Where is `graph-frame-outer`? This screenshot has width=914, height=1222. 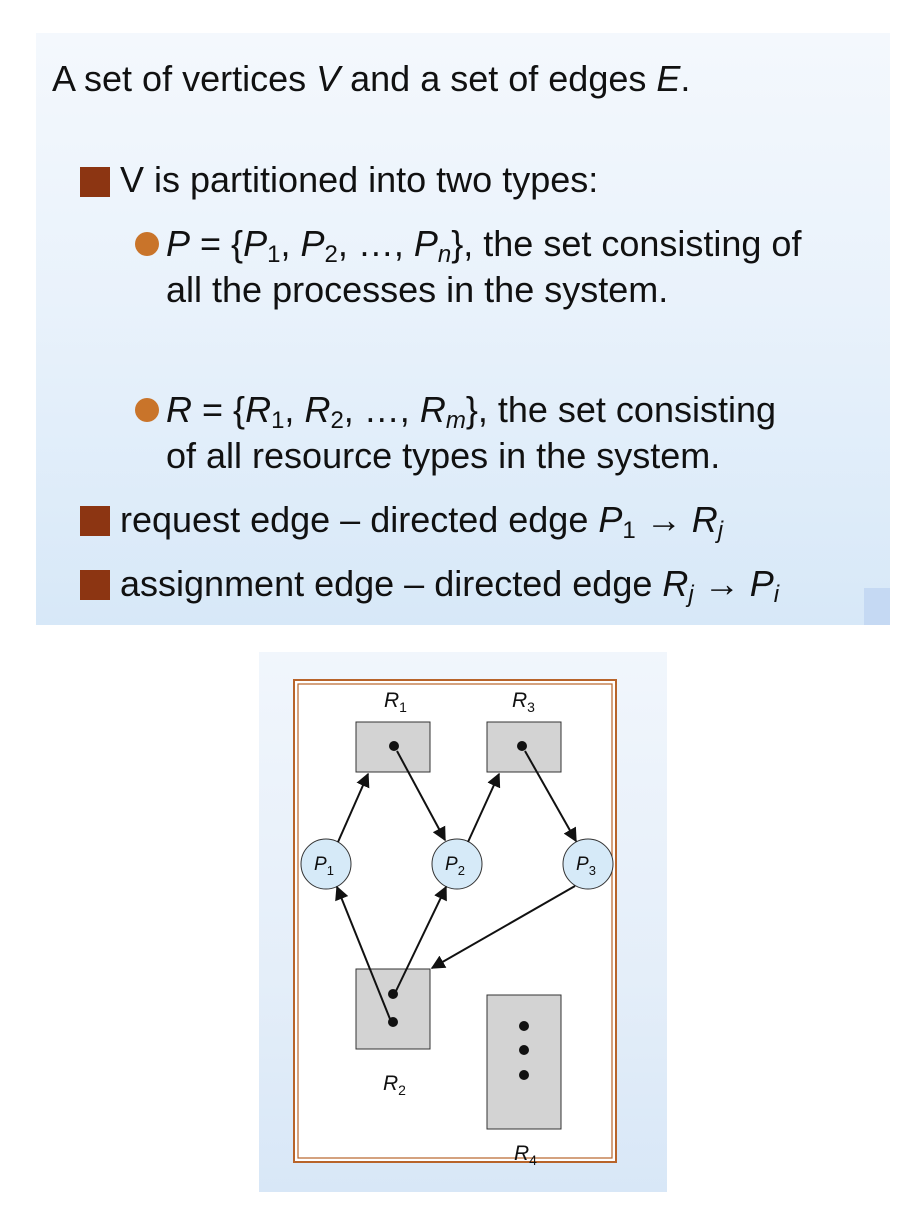
graph-frame-outer is located at coordinates (455, 921).